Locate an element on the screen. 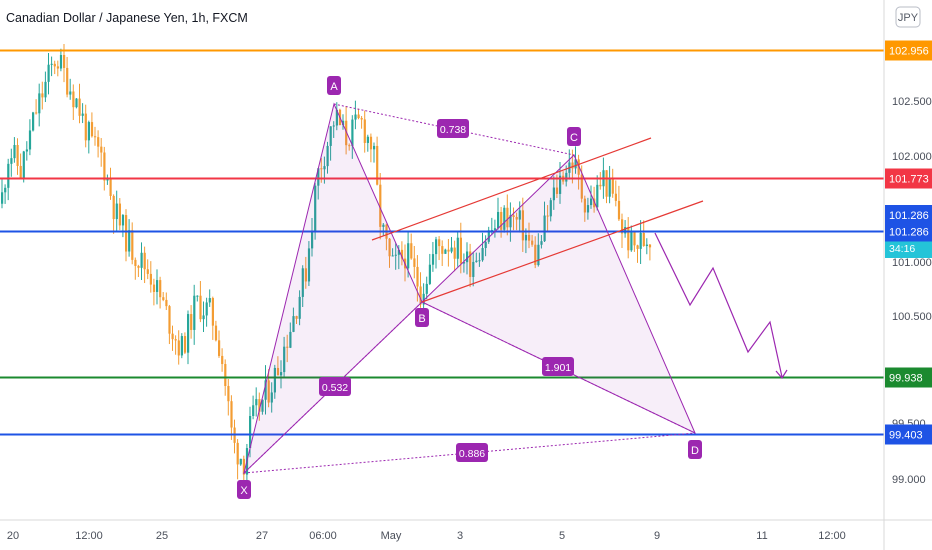 The width and height of the screenshot is (932, 550). projection-polyline is located at coordinates (718, 305).